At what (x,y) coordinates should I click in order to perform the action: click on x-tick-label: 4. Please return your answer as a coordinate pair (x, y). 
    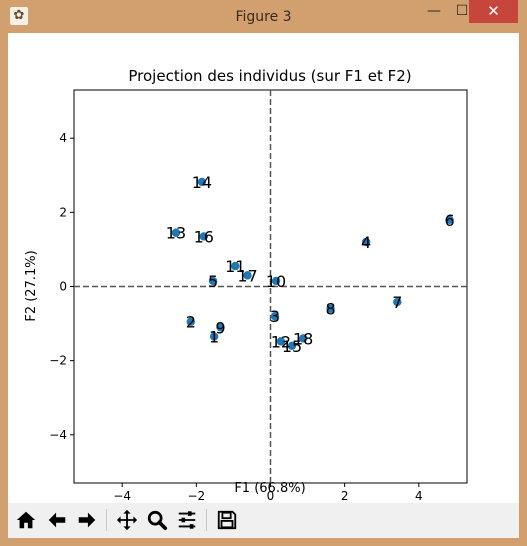
    Looking at the image, I should click on (419, 496).